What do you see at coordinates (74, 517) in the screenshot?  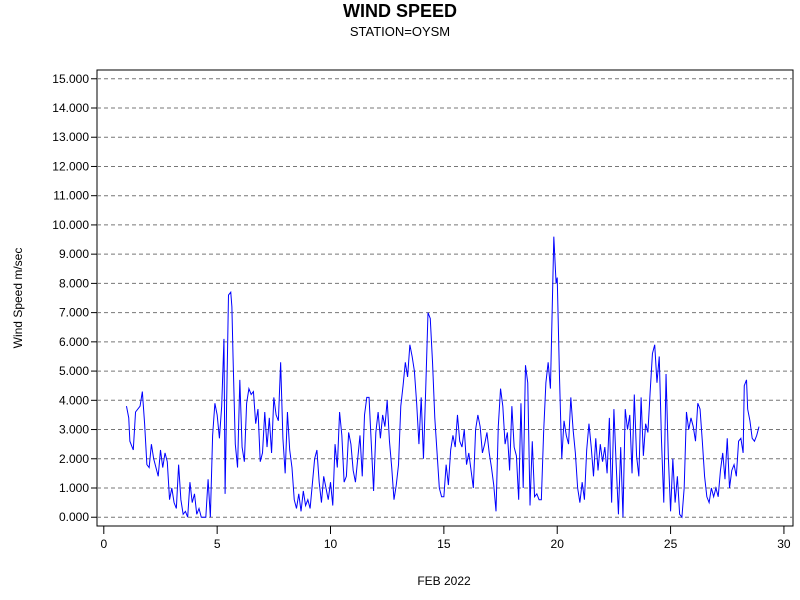 I see `y-tick-label: 0.000` at bounding box center [74, 517].